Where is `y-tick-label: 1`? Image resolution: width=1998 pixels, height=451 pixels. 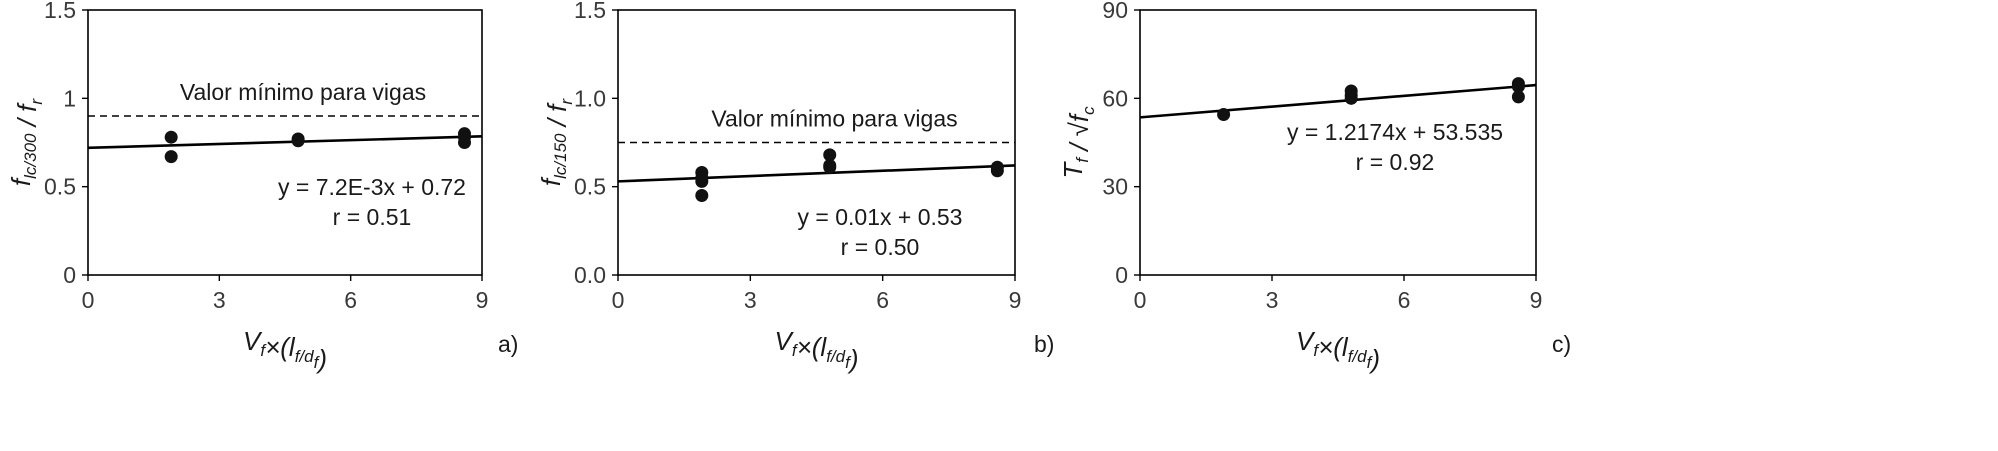 y-tick-label: 1 is located at coordinates (69, 98).